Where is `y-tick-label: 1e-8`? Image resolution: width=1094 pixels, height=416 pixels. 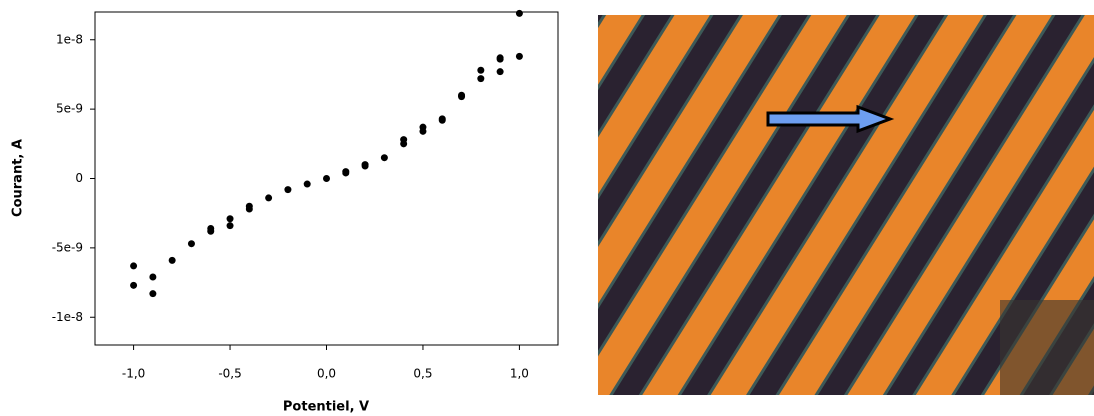 y-tick-label: 1e-8 is located at coordinates (69, 39).